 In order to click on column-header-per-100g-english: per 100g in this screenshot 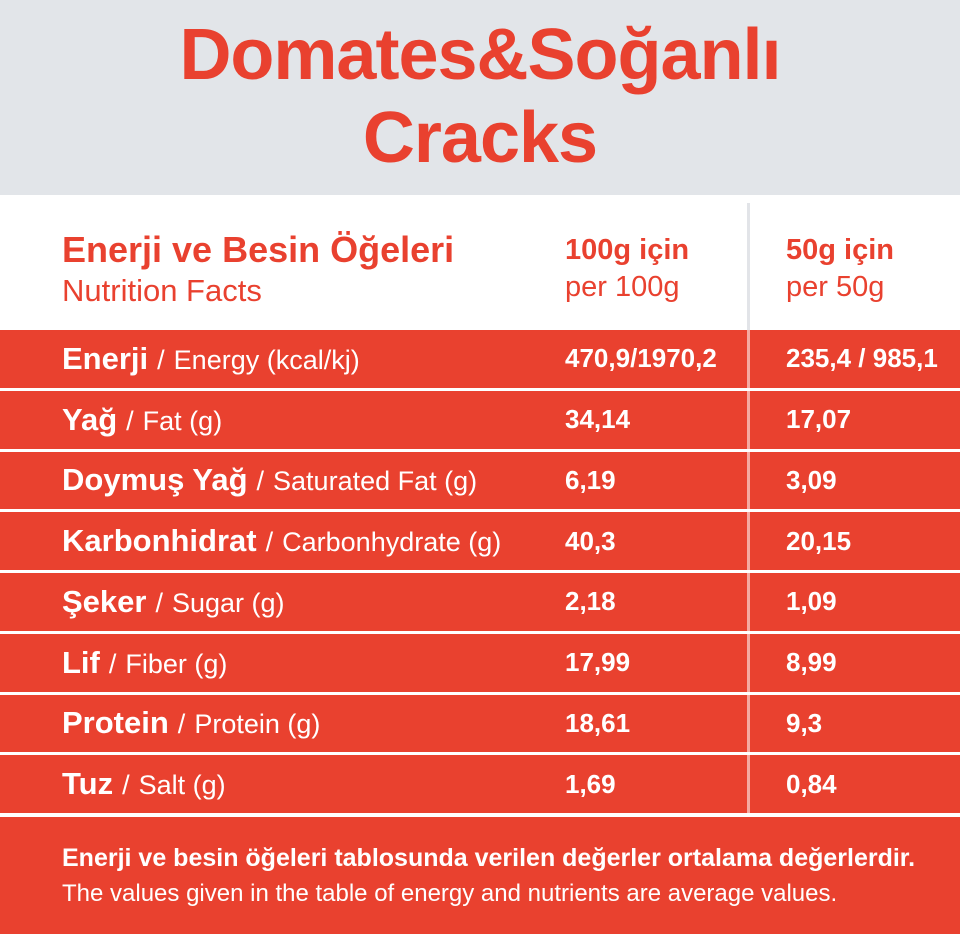, I will do `click(622, 287)`.